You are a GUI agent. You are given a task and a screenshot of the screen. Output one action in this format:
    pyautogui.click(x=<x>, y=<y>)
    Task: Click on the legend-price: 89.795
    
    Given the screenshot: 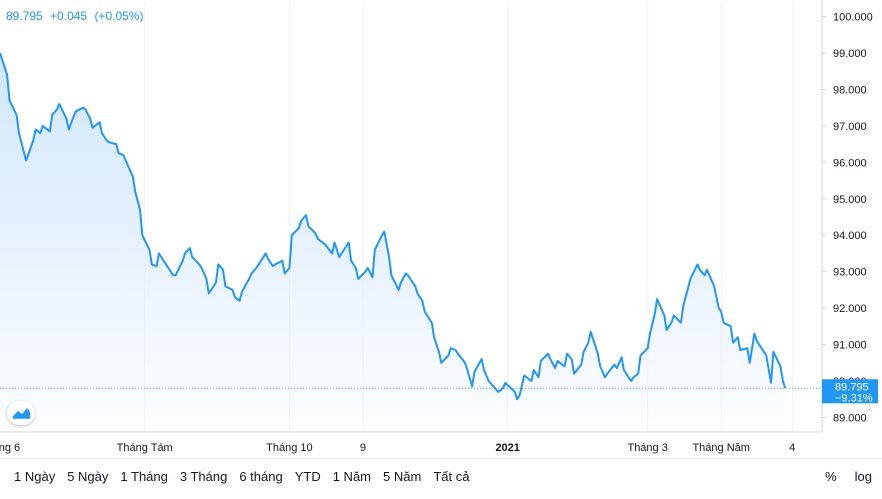 What is the action you would take?
    pyautogui.click(x=24, y=16)
    